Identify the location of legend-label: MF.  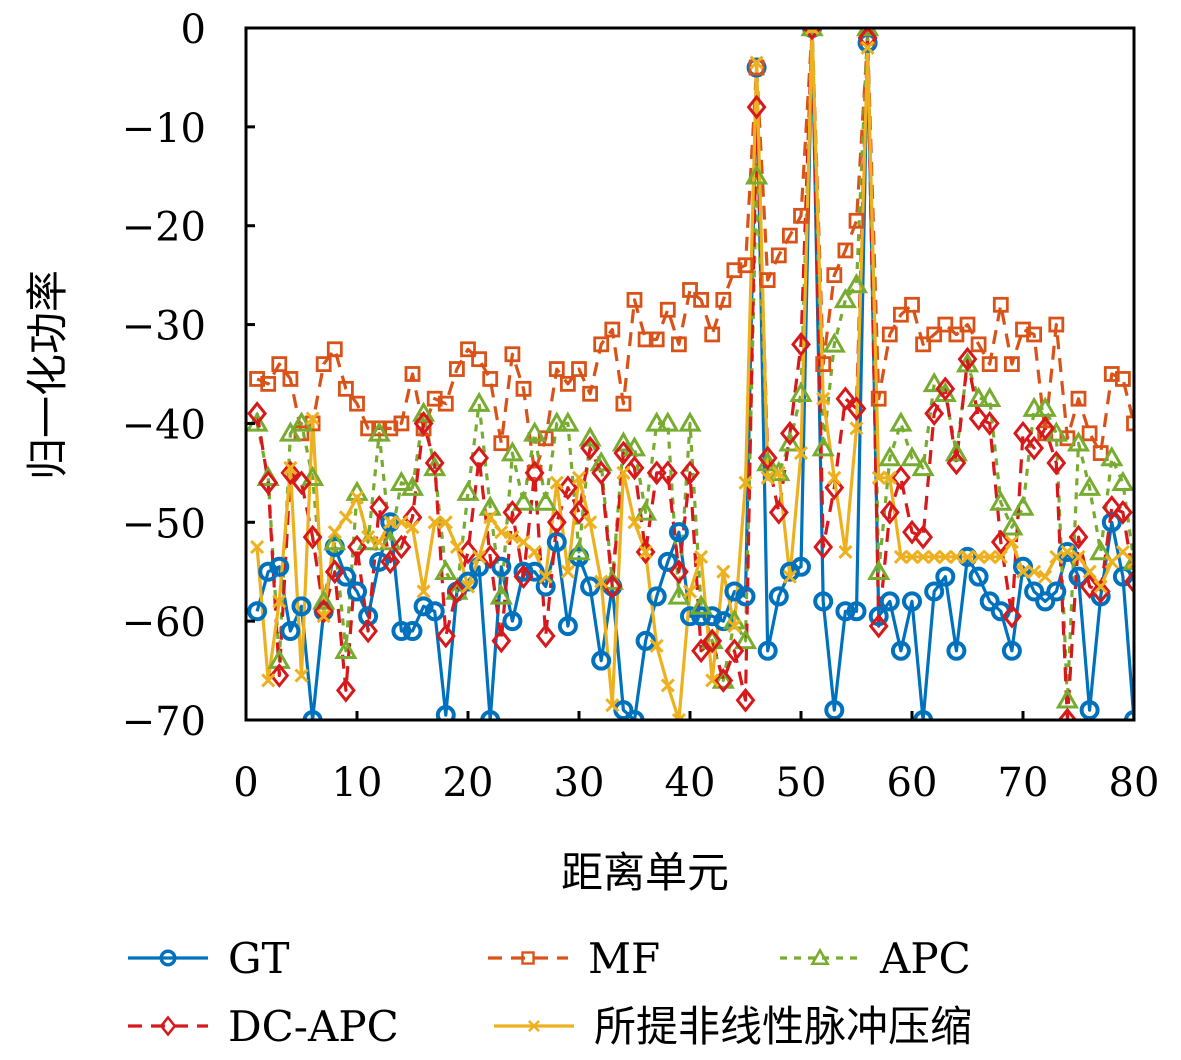
(624, 958).